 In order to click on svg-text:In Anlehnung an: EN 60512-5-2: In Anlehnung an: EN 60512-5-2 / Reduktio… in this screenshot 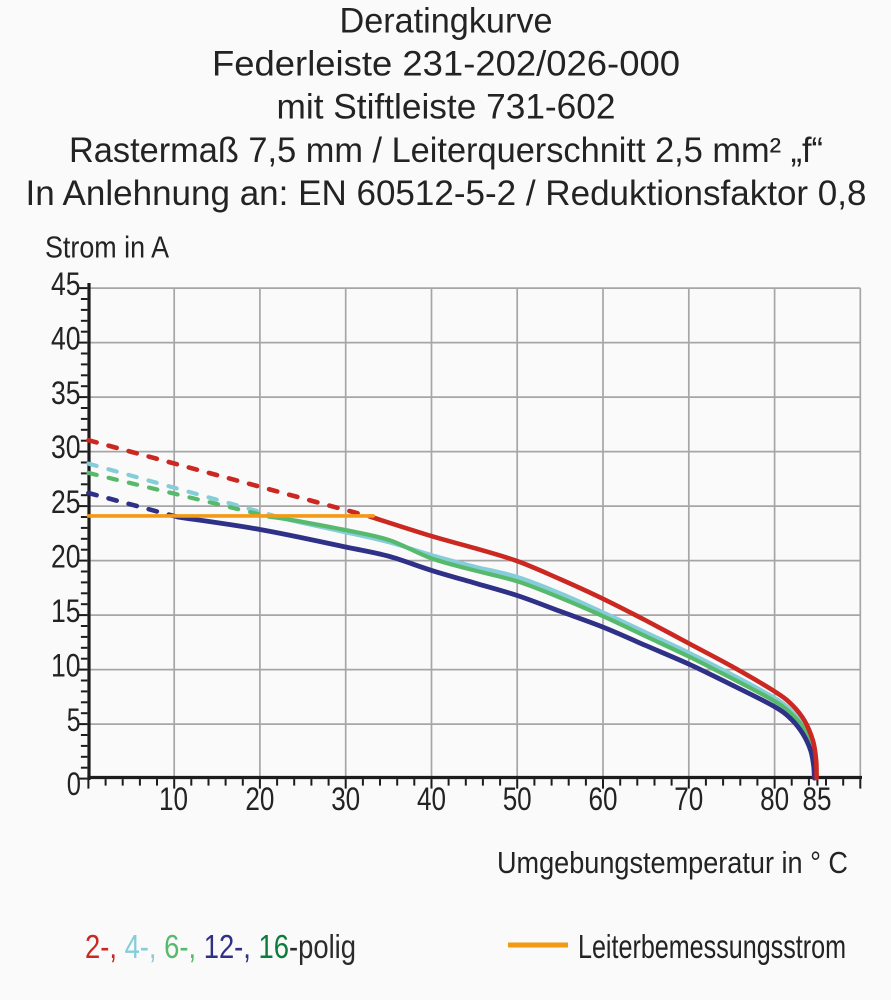, I will do `click(446, 193)`.